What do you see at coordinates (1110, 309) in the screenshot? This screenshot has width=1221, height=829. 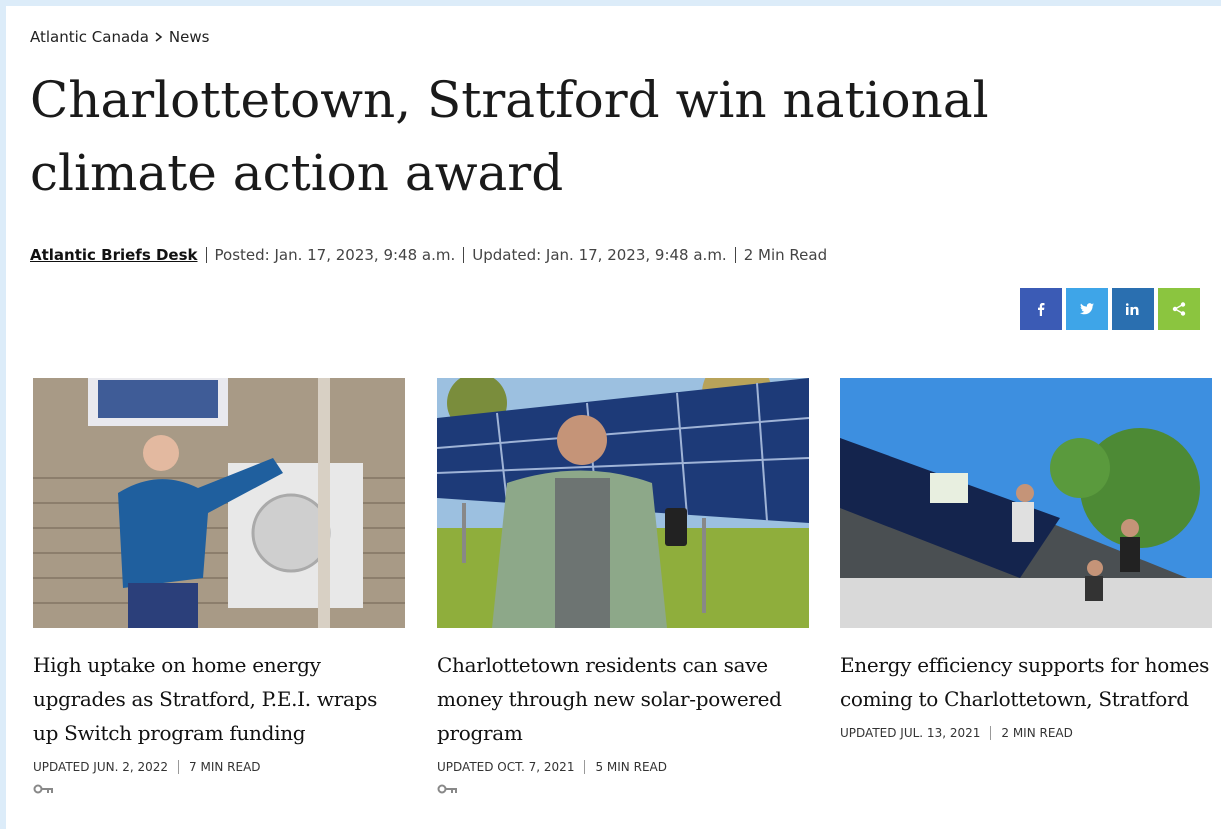 I see `share-buttons` at bounding box center [1110, 309].